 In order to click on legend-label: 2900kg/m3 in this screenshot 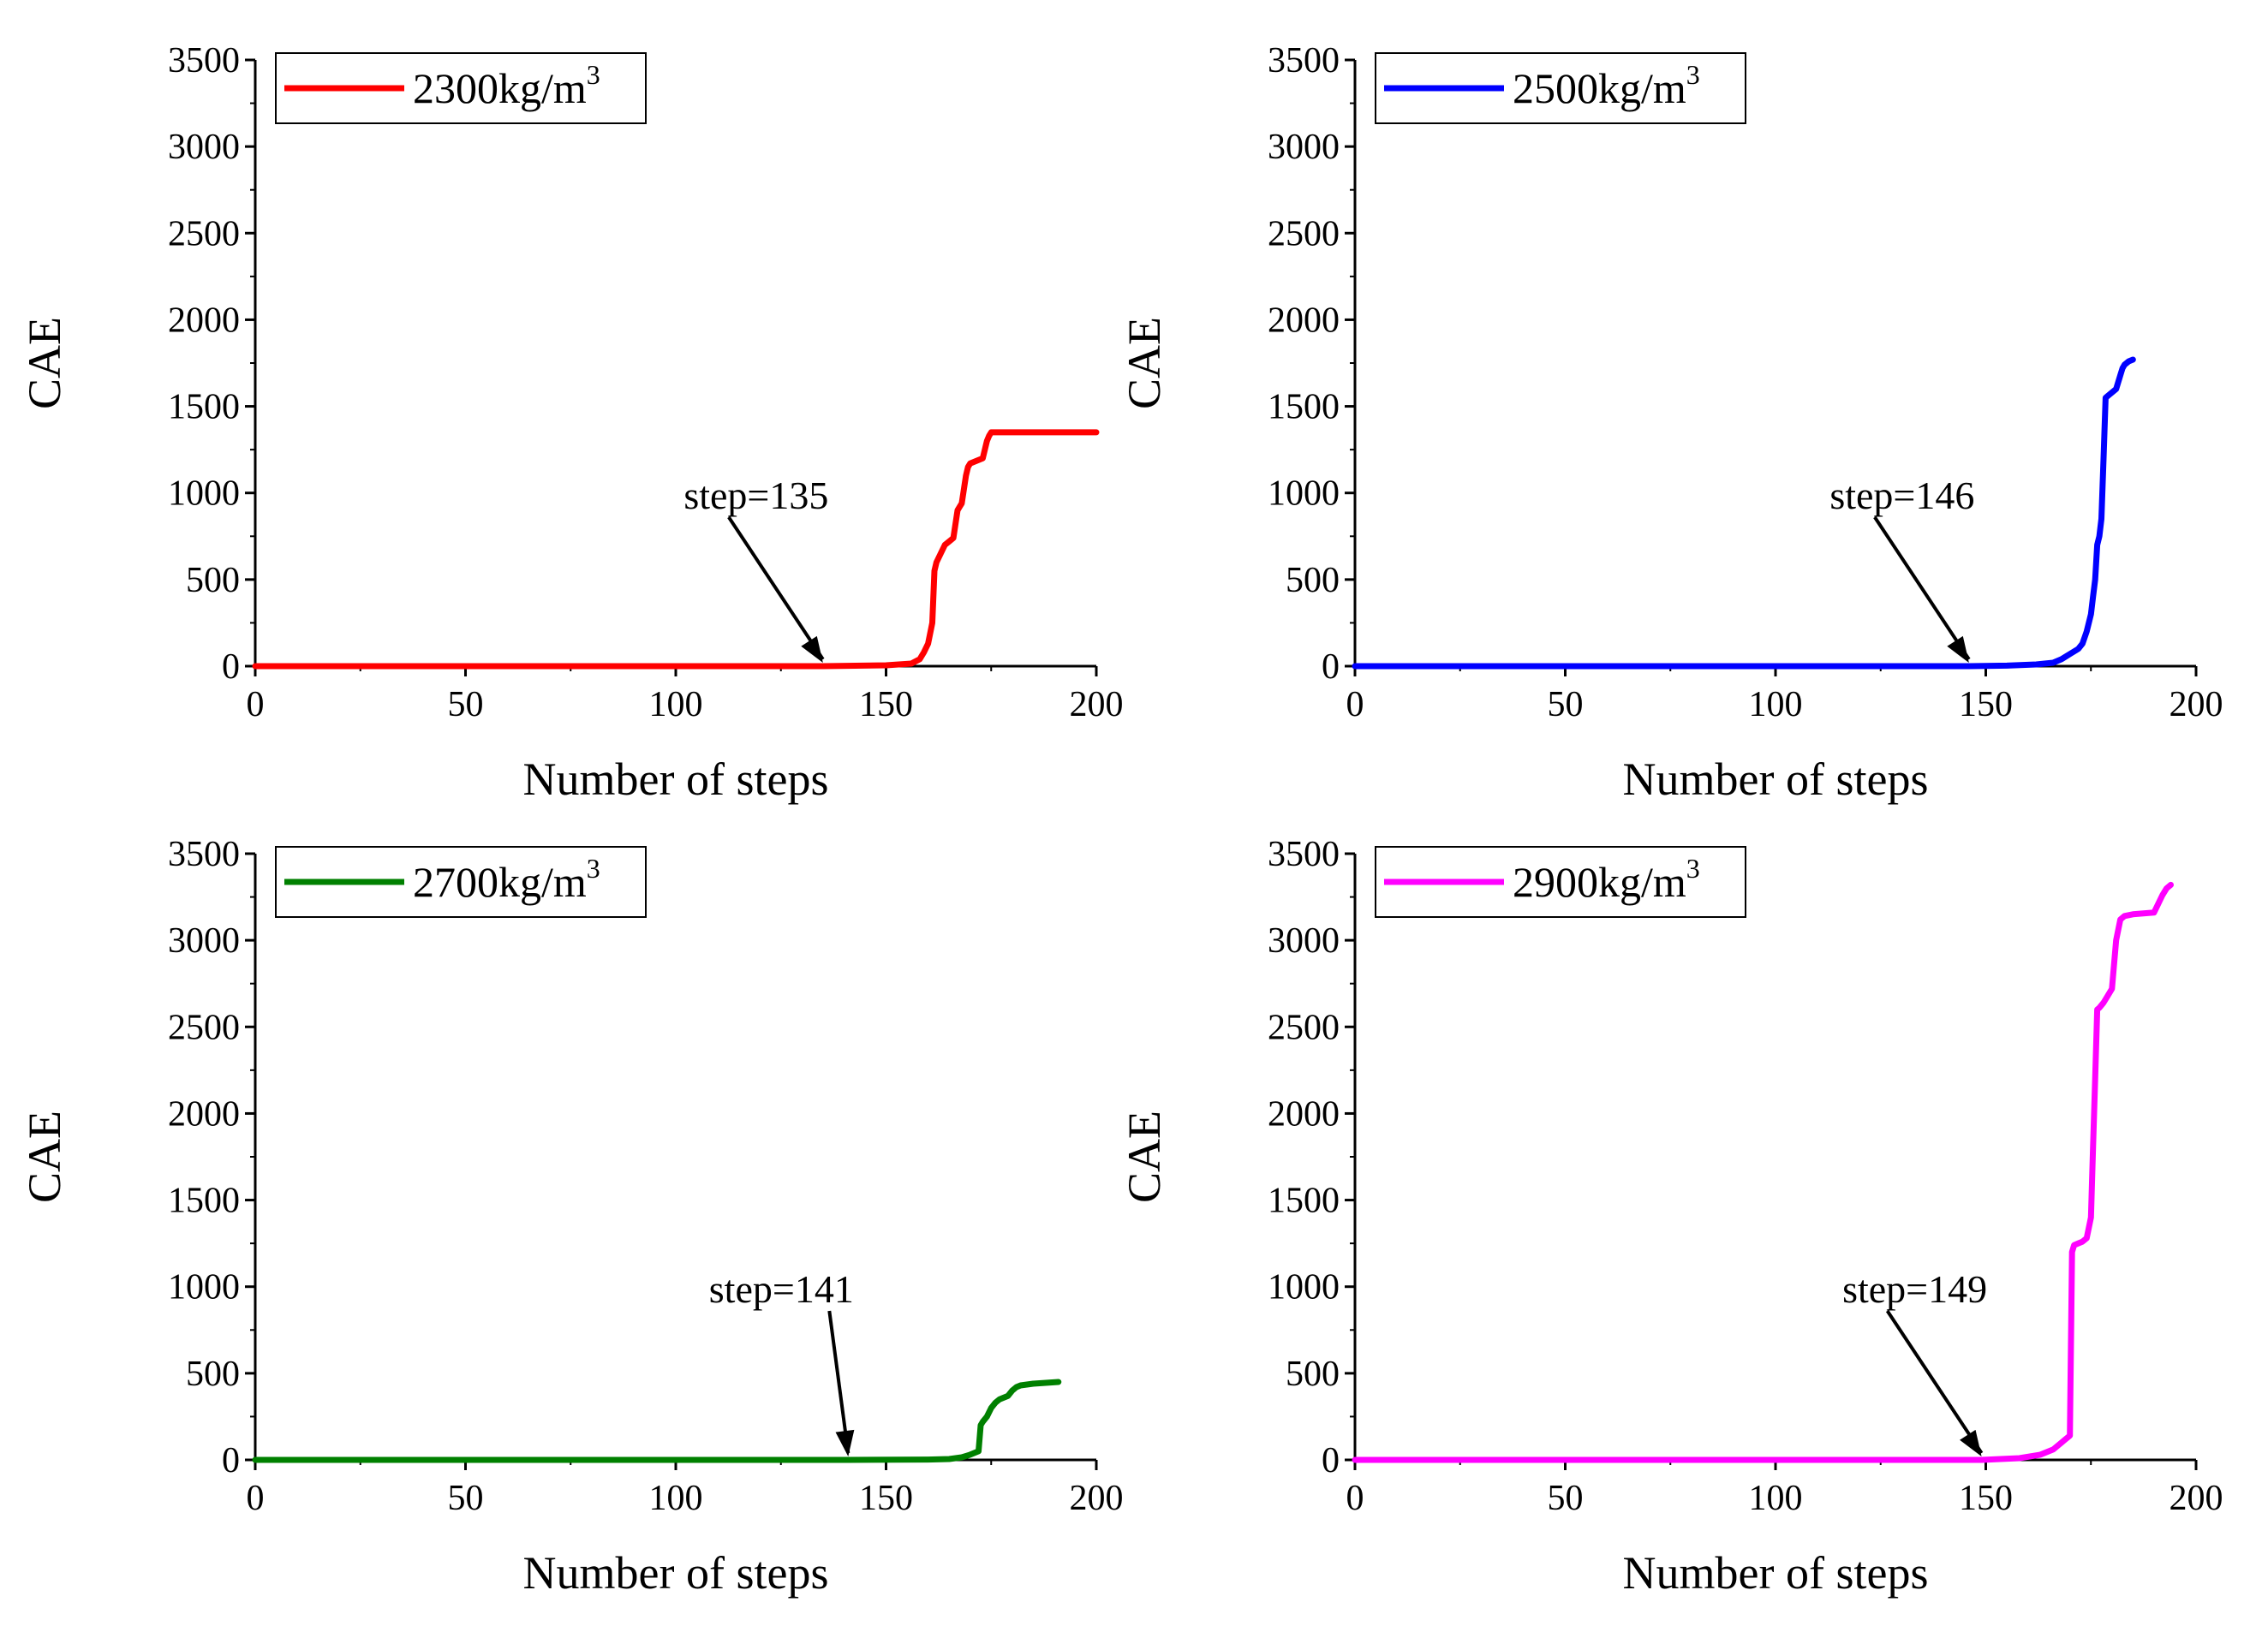, I will do `click(1607, 879)`.